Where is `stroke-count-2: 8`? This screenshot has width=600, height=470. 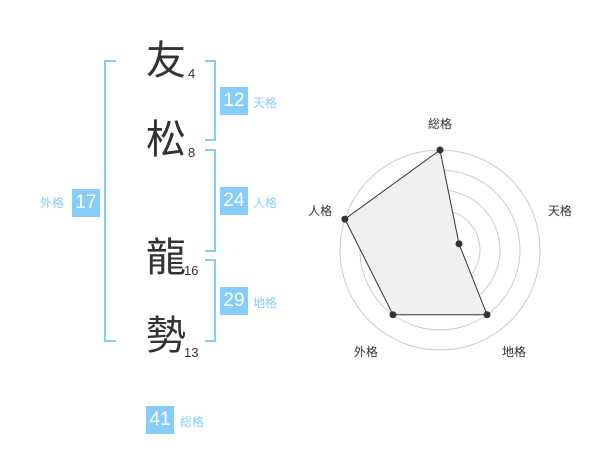 stroke-count-2: 8 is located at coordinates (192, 152).